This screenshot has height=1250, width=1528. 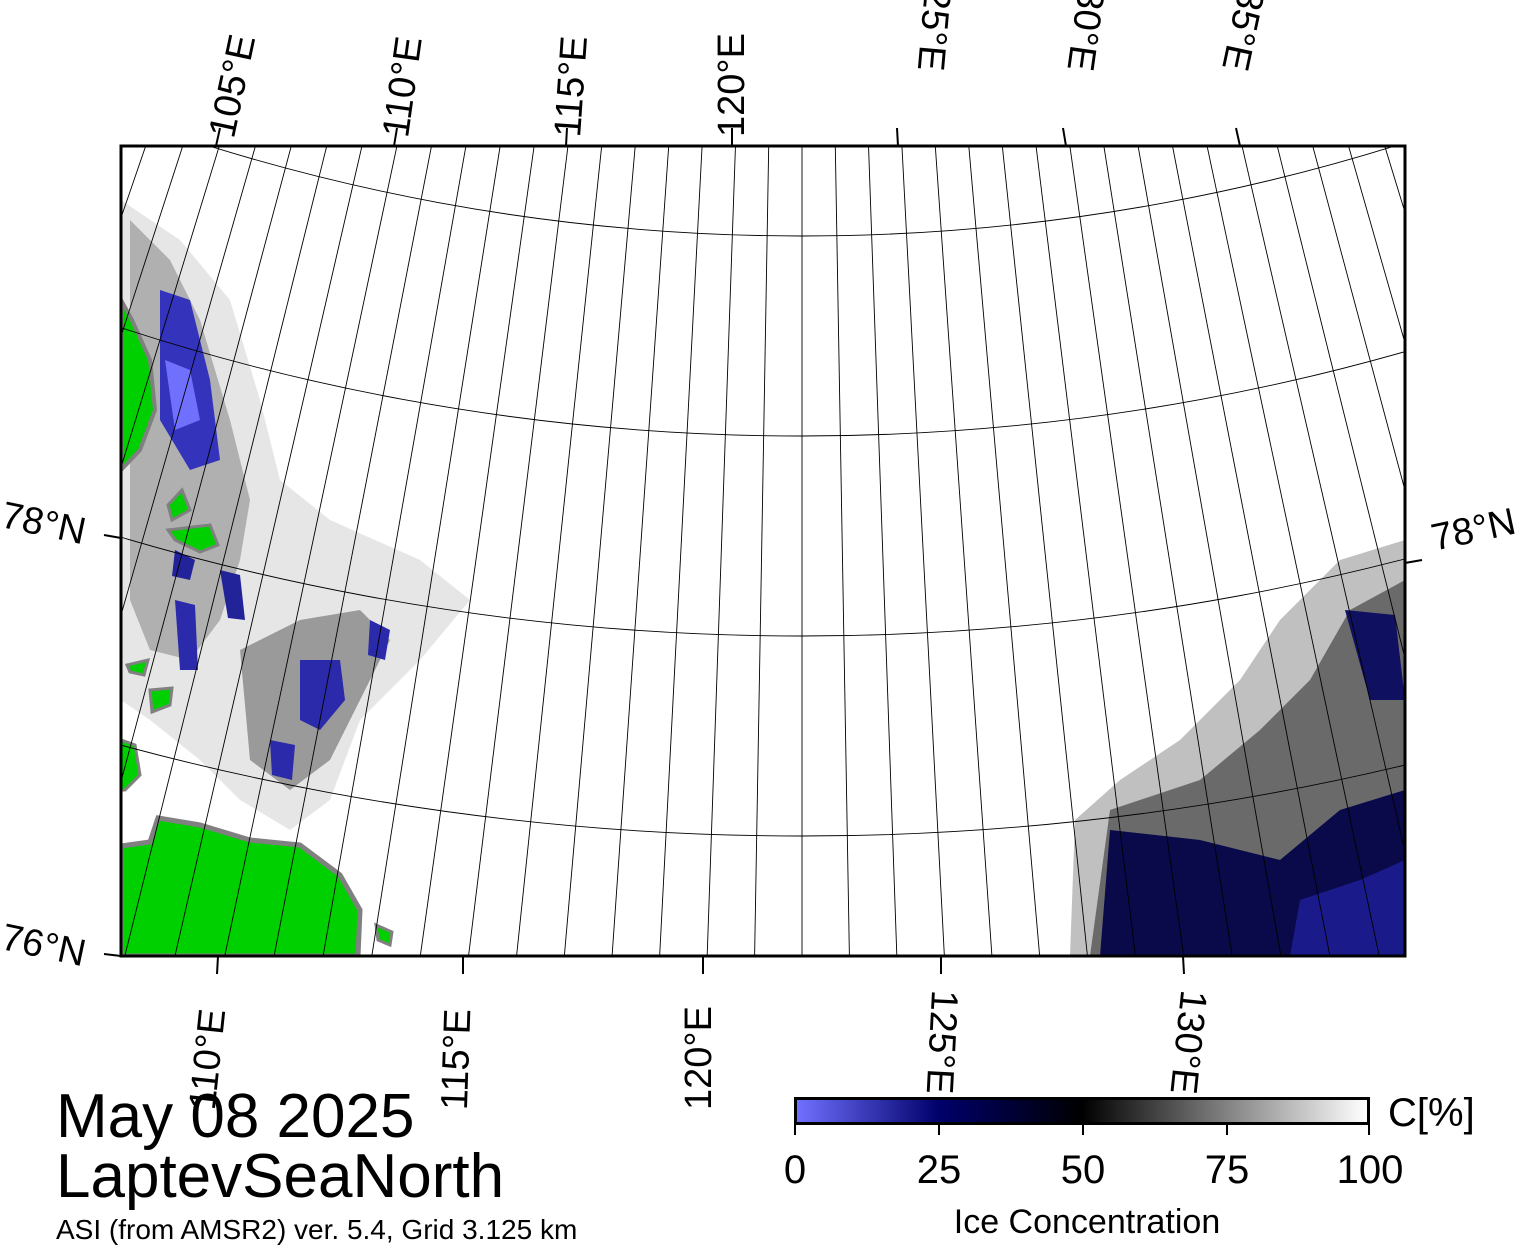 I want to click on west-ice-field, so click(x=295, y=515).